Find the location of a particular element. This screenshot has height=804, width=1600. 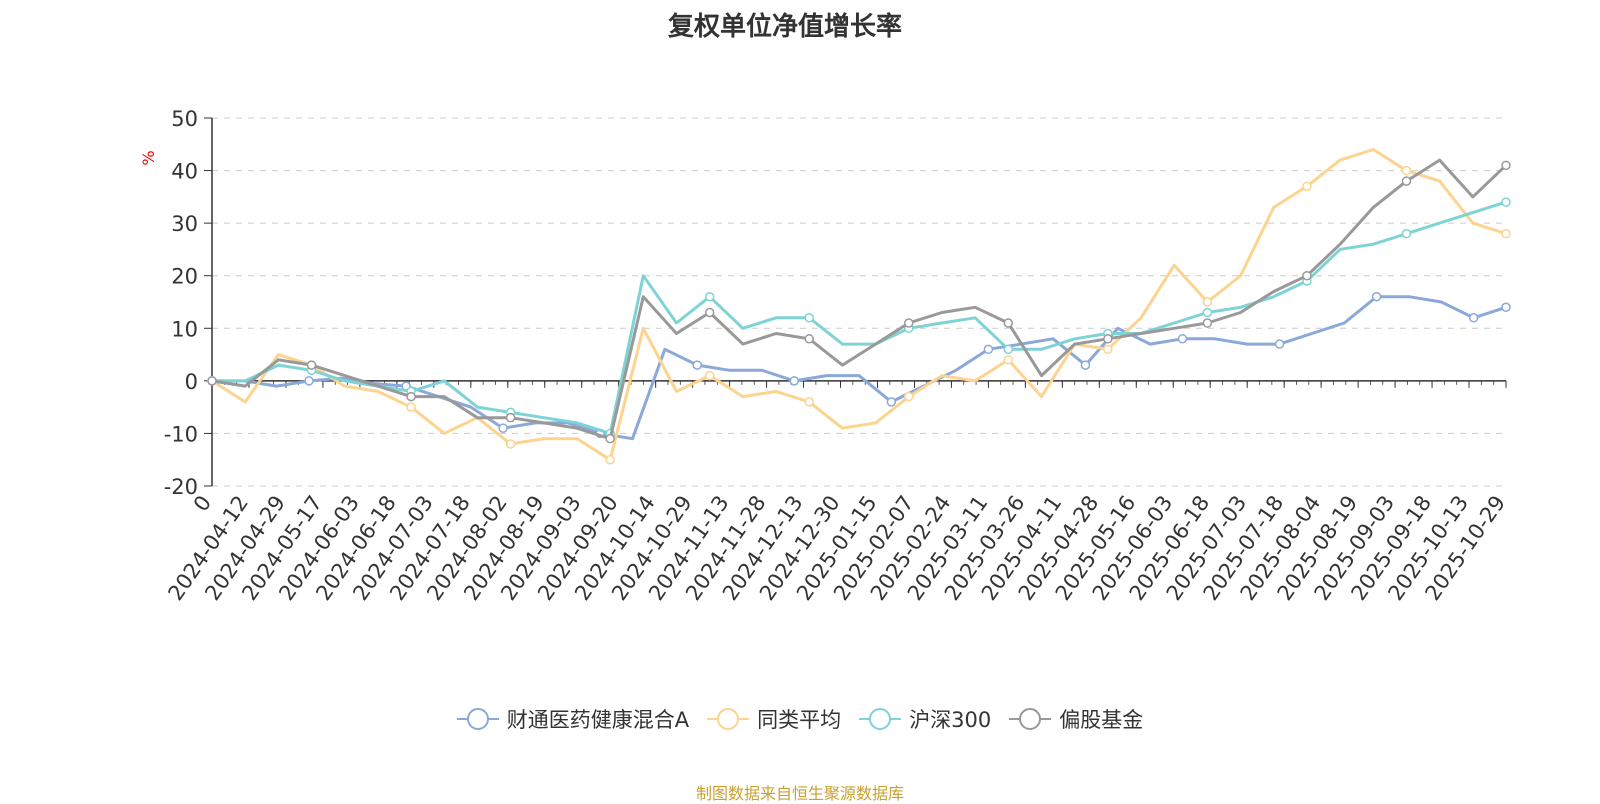

legend-swatch-equity-funds is located at coordinates (1030, 719).